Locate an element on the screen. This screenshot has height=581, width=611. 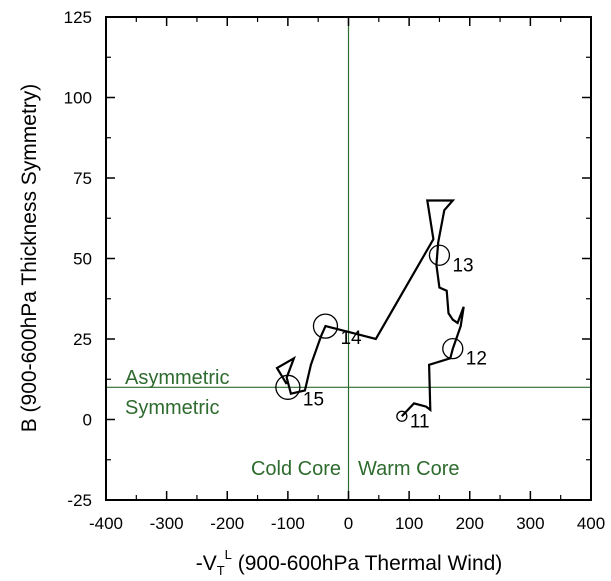
track-line is located at coordinates (370, 308).